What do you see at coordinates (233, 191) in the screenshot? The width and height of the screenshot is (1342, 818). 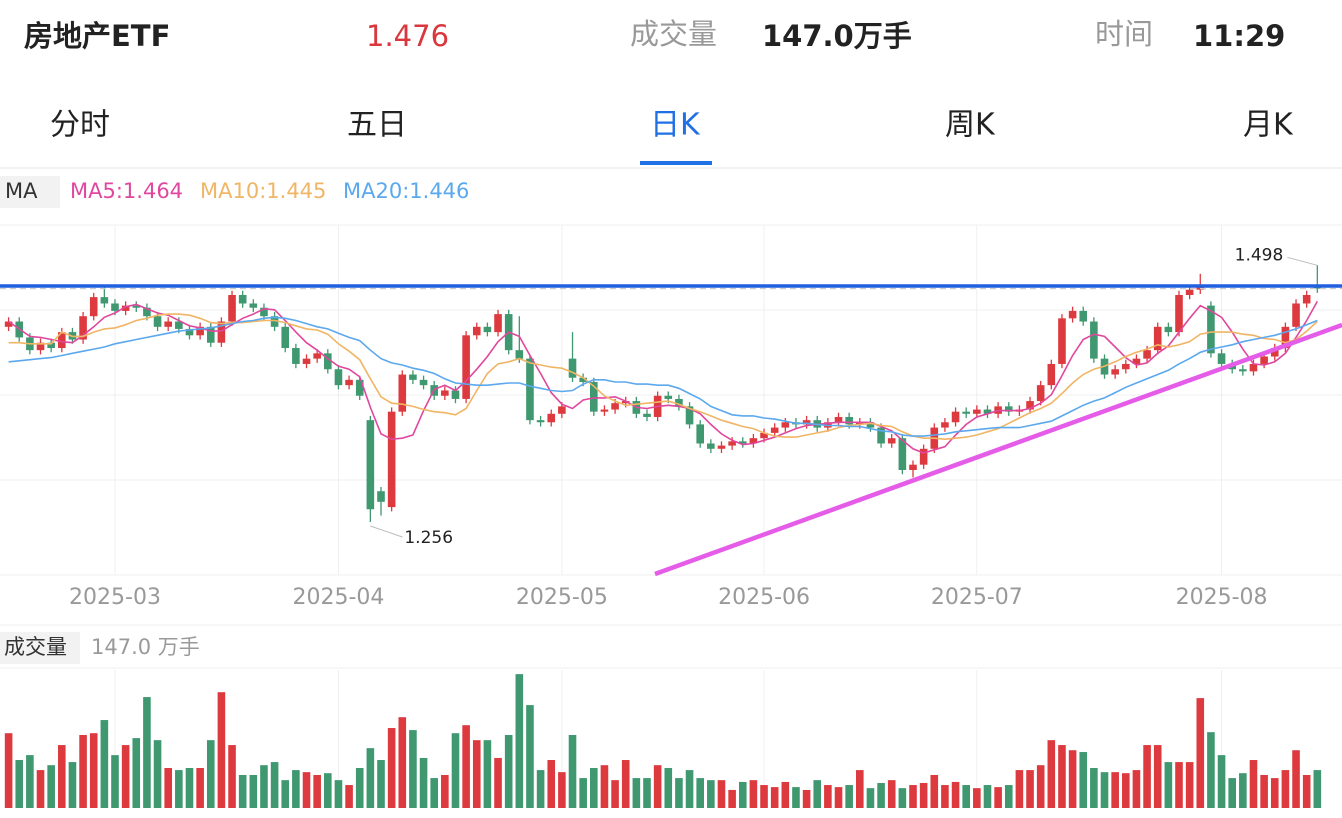 I see `legend-name: MA10:` at bounding box center [233, 191].